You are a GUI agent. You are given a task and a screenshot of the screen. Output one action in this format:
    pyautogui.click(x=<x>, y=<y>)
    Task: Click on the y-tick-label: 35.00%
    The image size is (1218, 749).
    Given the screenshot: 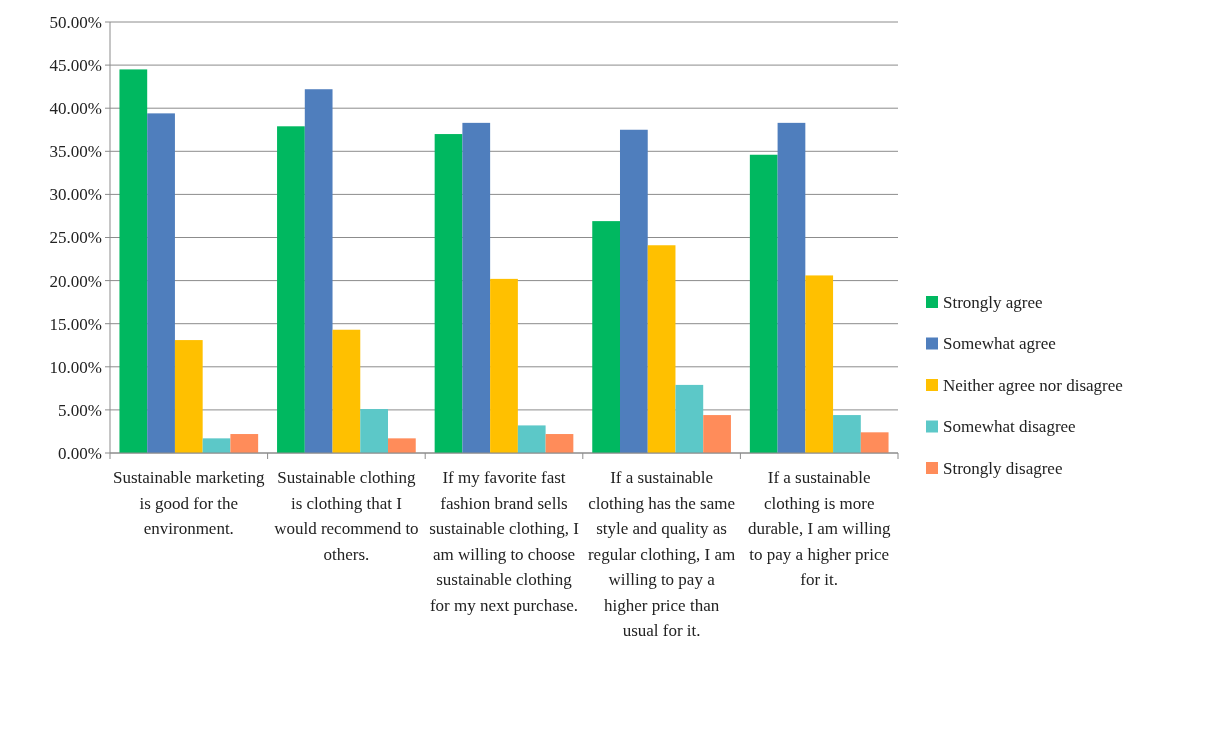 What is the action you would take?
    pyautogui.click(x=75, y=152)
    